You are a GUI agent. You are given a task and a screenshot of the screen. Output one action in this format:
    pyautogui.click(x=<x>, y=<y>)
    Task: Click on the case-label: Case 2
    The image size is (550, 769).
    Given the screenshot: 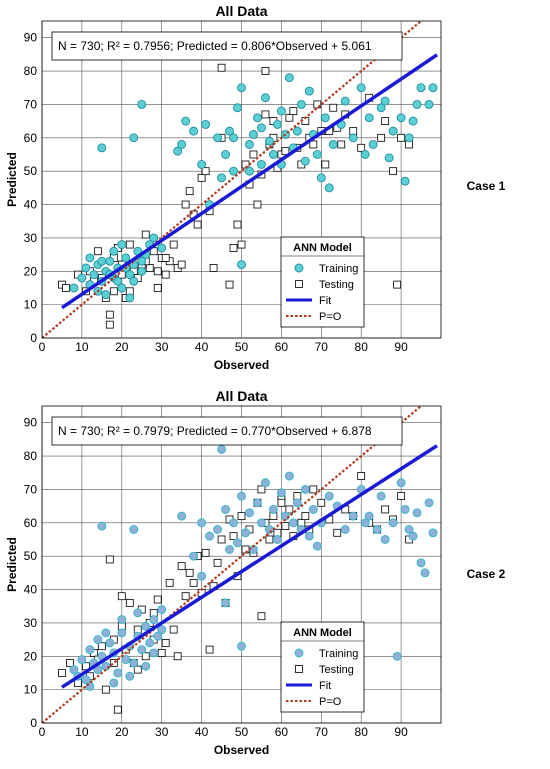 What is the action you would take?
    pyautogui.click(x=486, y=574)
    